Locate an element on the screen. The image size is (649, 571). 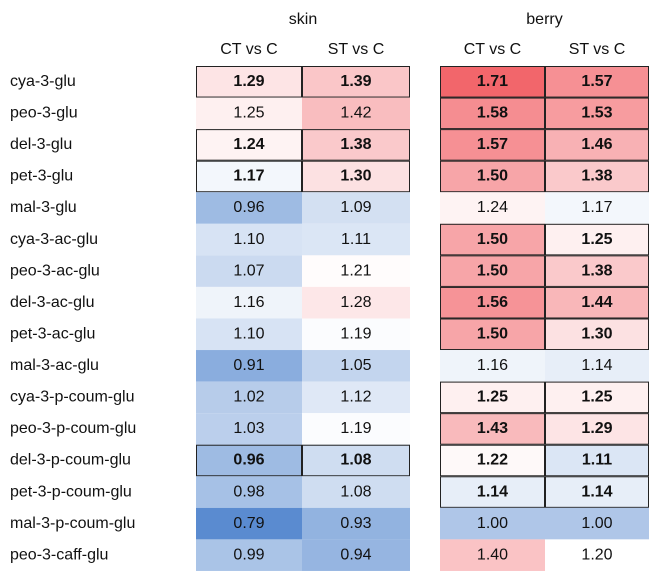
cell-value: 1.40 is located at coordinates (492, 554).